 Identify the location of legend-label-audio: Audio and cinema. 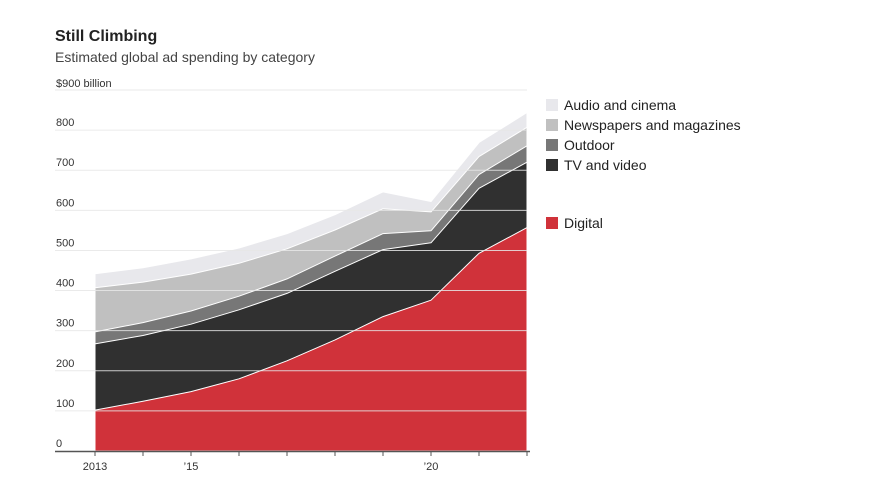
(620, 105).